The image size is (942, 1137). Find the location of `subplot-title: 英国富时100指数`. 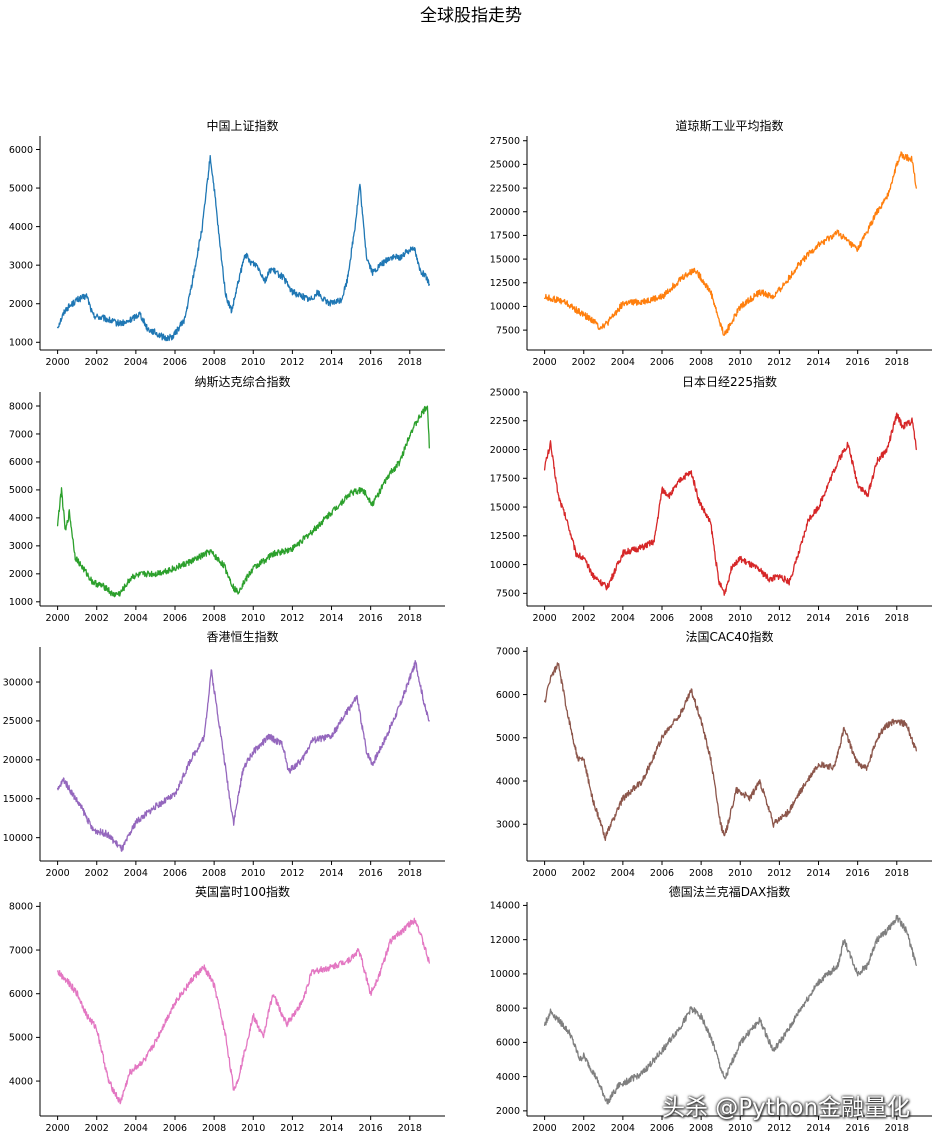

subplot-title: 英国富时100指数 is located at coordinates (242, 891).